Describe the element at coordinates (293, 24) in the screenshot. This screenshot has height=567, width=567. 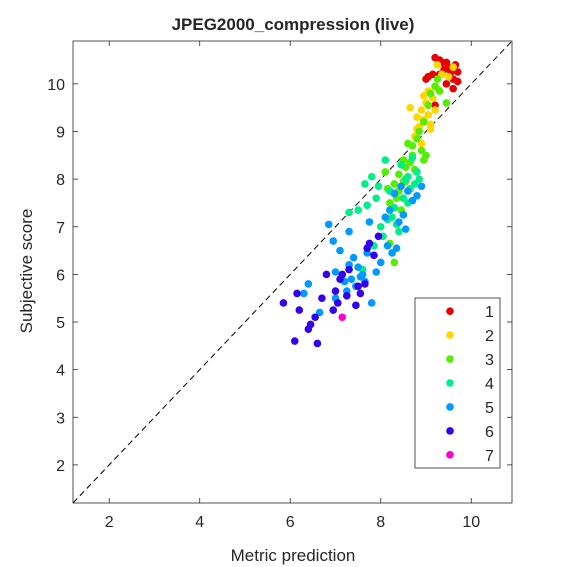
I see `chart-title: JPEG2000_compression (live)` at that location.